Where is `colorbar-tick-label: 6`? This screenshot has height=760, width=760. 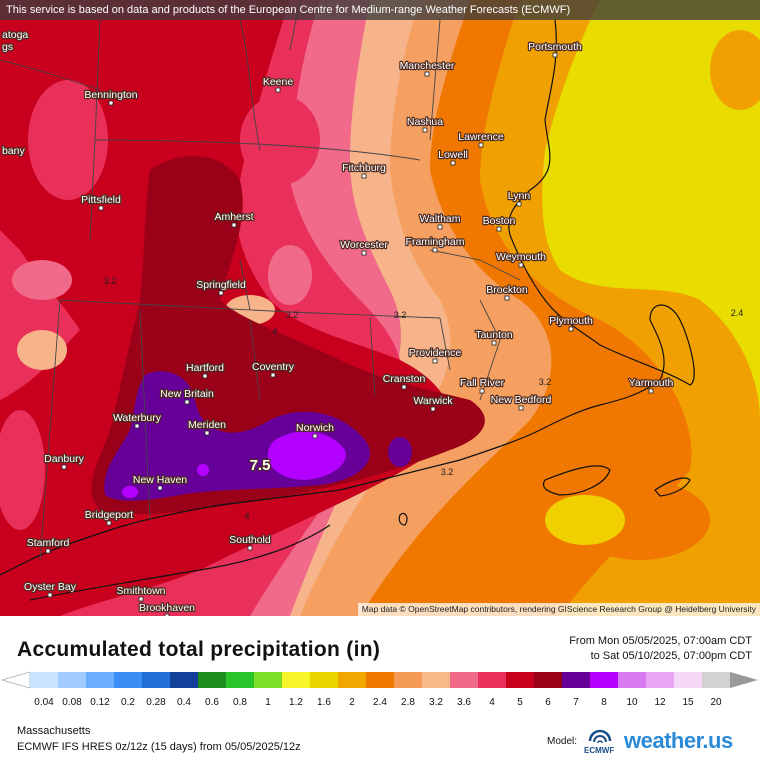 colorbar-tick-label: 6 is located at coordinates (548, 702).